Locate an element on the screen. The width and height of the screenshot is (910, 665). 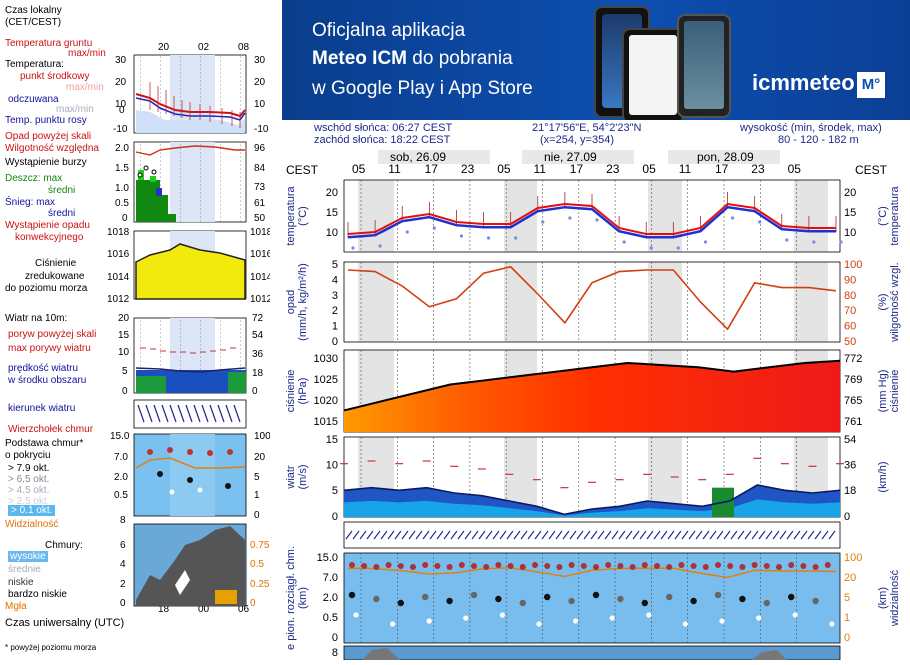
mini-right-tick: 5 is located at coordinates (257, 477).